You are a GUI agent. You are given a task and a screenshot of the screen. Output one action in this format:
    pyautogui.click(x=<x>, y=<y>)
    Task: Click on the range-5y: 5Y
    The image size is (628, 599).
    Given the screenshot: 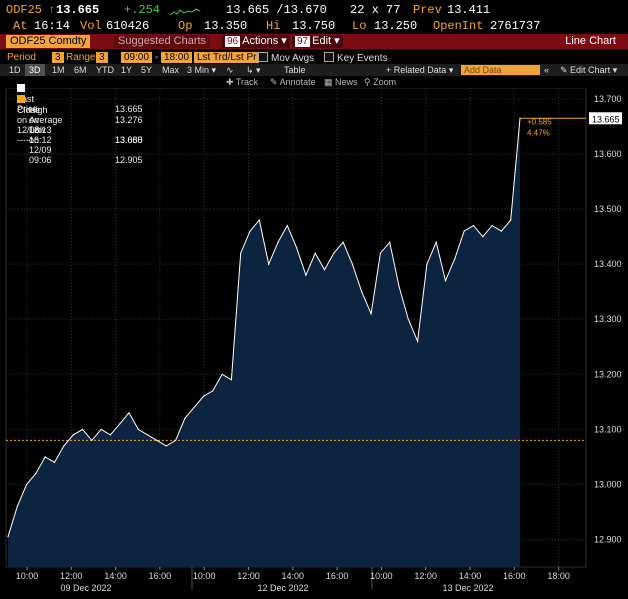 What is the action you would take?
    pyautogui.click(x=147, y=70)
    